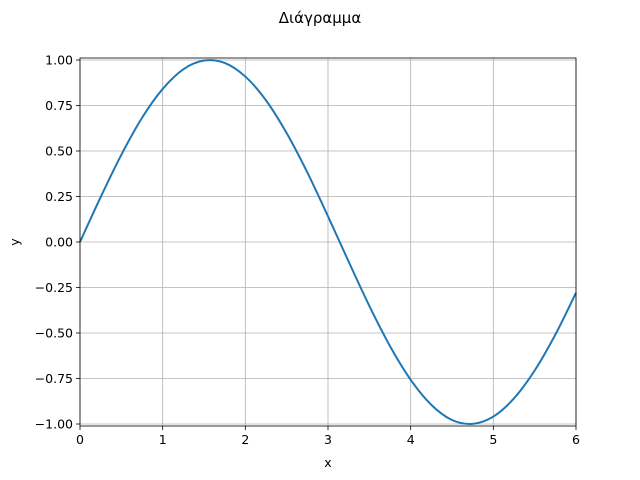 The image size is (640, 480). Describe the element at coordinates (80, 439) in the screenshot. I see `x-tick-label: 0` at that location.